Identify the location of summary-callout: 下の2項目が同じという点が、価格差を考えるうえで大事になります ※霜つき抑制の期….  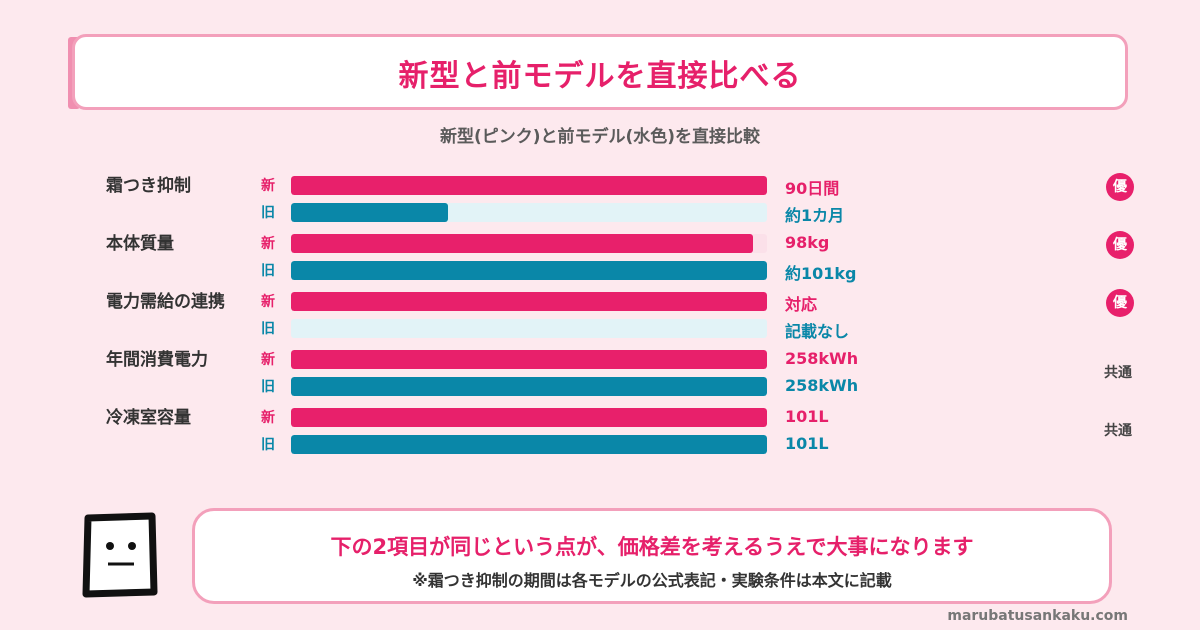
(652, 556).